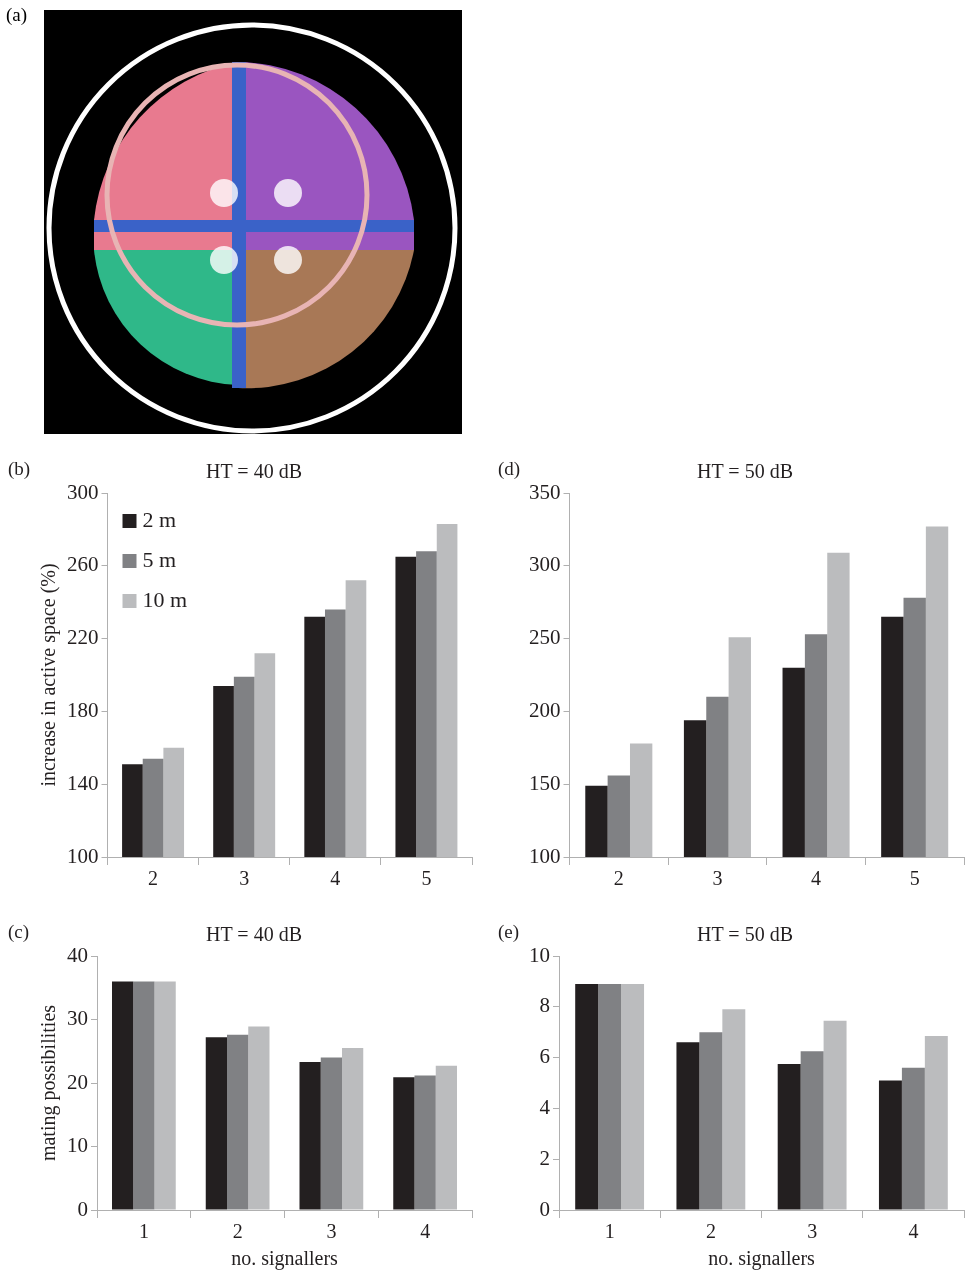  What do you see at coordinates (159, 519) in the screenshot?
I see `legend-label: 2 m` at bounding box center [159, 519].